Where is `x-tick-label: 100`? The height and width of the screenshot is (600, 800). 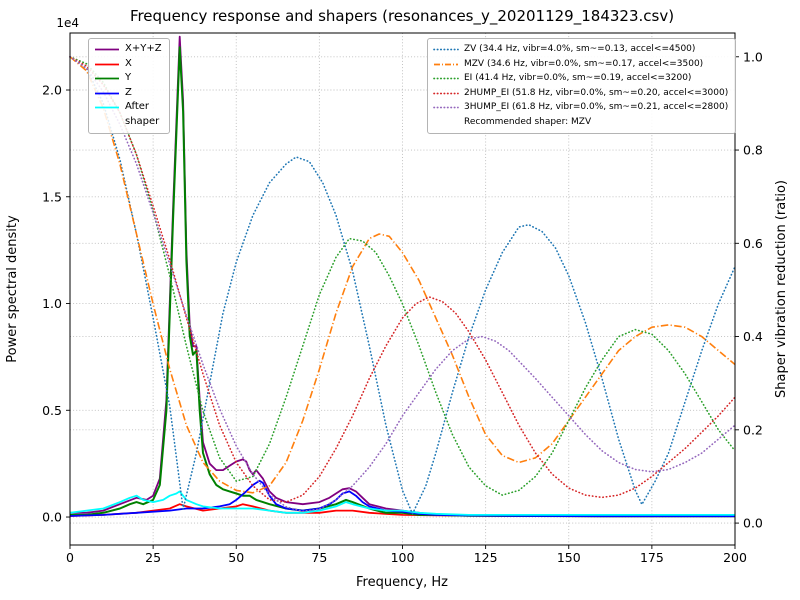
x-tick-label: 100 is located at coordinates (403, 557).